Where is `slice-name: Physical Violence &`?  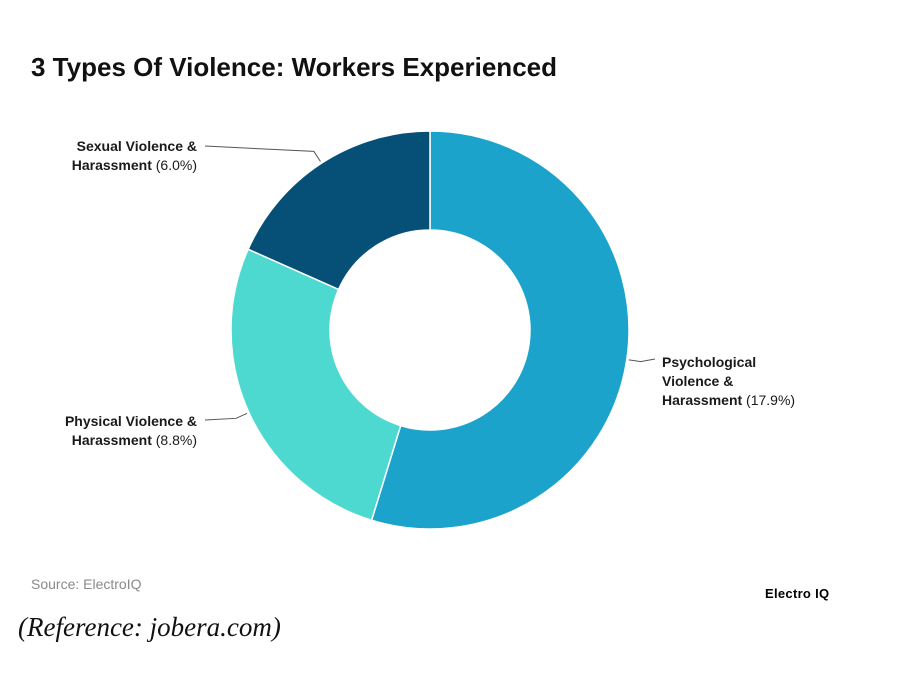
slice-name: Physical Violence & is located at coordinates (131, 421).